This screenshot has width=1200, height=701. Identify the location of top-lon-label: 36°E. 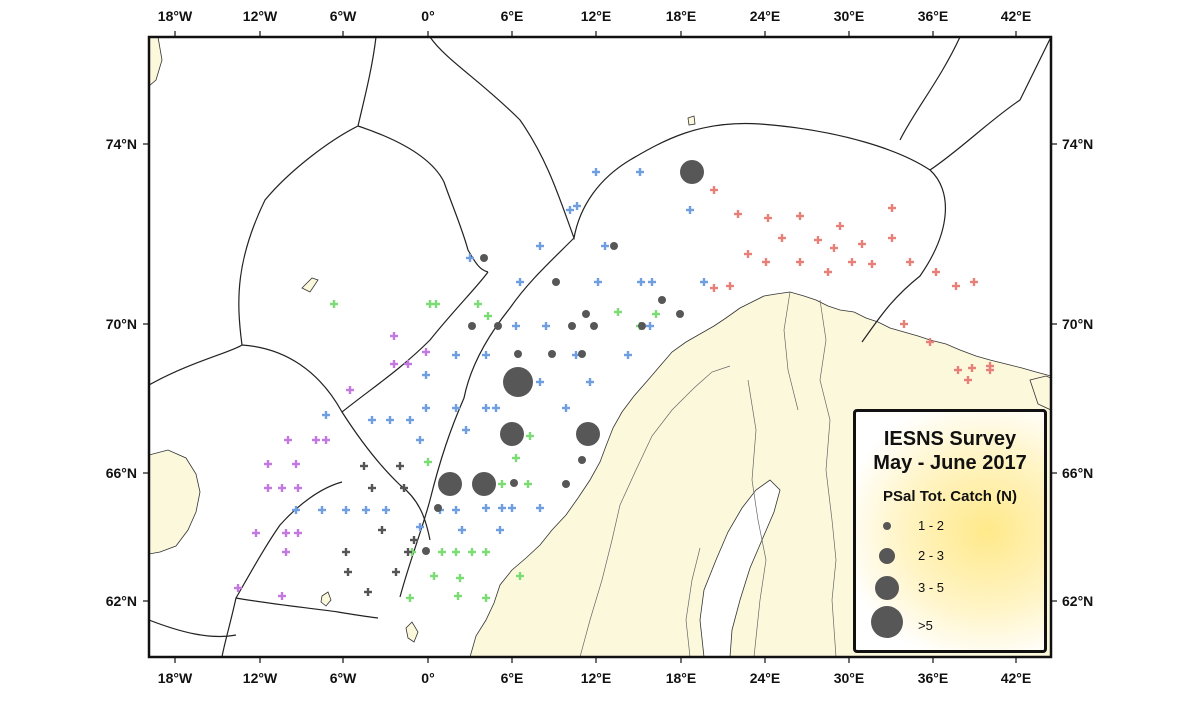
(933, 16).